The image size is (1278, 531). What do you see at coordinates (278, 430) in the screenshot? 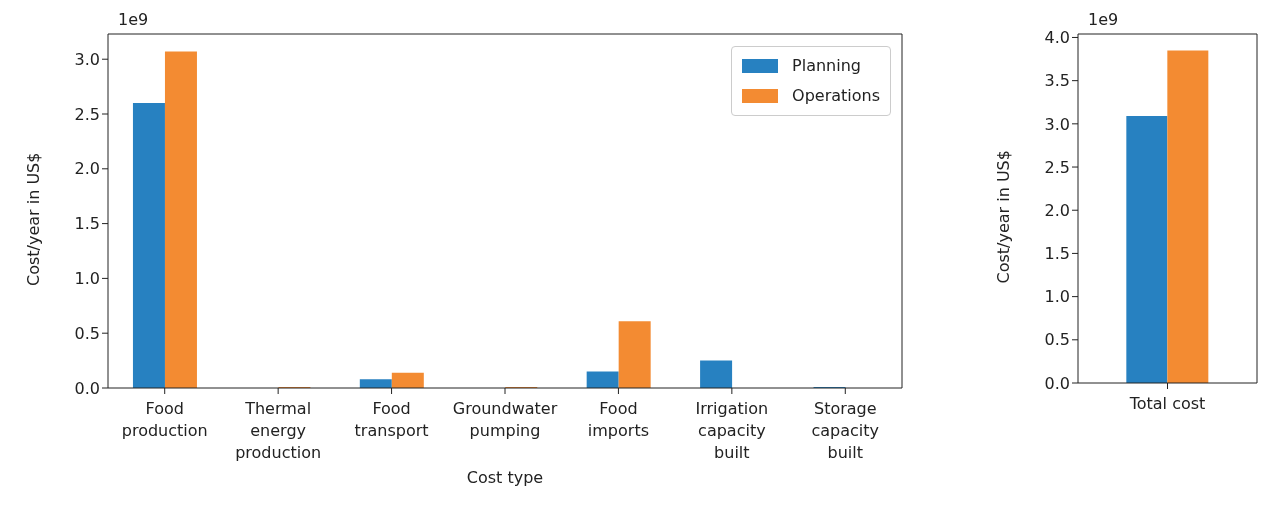
I see `x-tick-label: Thermal energy production` at bounding box center [278, 430].